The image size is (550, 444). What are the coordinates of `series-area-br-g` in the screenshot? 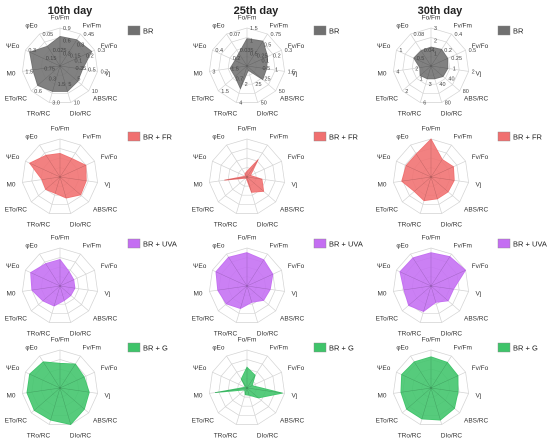 It's located at (58, 393).